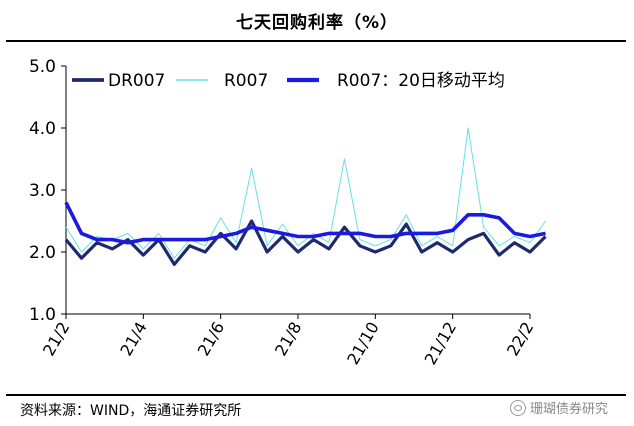 This screenshot has height=426, width=634. Describe the element at coordinates (441, 343) in the screenshot. I see `x-tick-label: 21/12` at that location.